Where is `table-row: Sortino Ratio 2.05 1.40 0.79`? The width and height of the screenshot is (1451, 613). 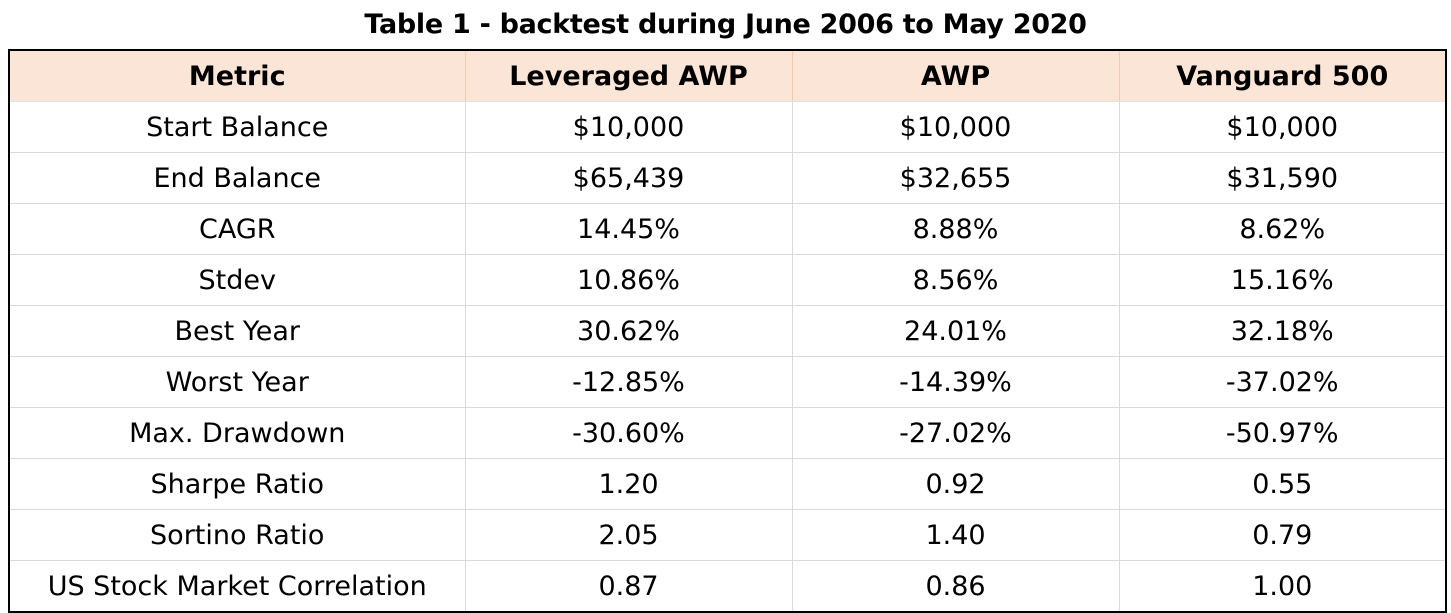
table-row: Sortino Ratio 2.05 1.40 0.79 is located at coordinates (727, 535).